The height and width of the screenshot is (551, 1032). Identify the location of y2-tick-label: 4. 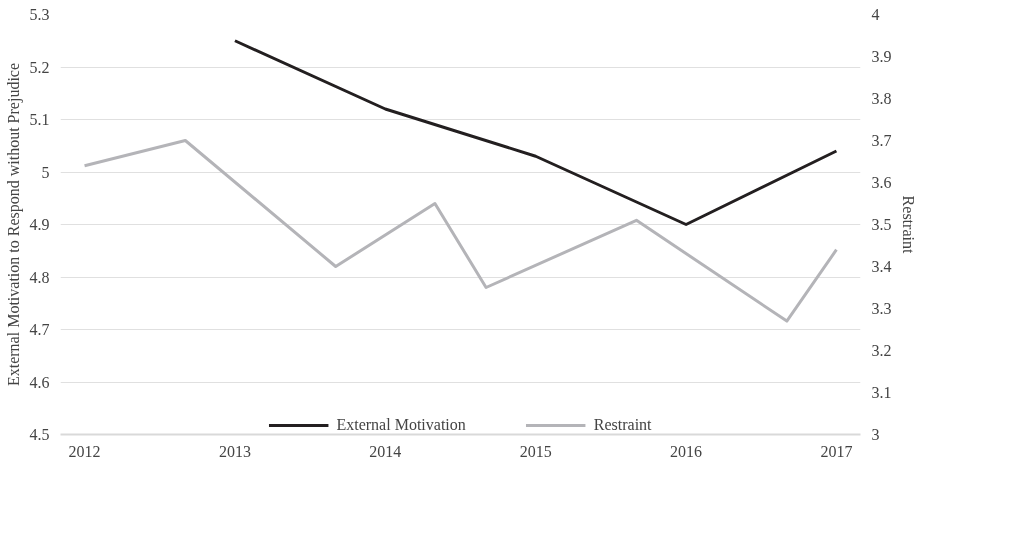
(875, 14).